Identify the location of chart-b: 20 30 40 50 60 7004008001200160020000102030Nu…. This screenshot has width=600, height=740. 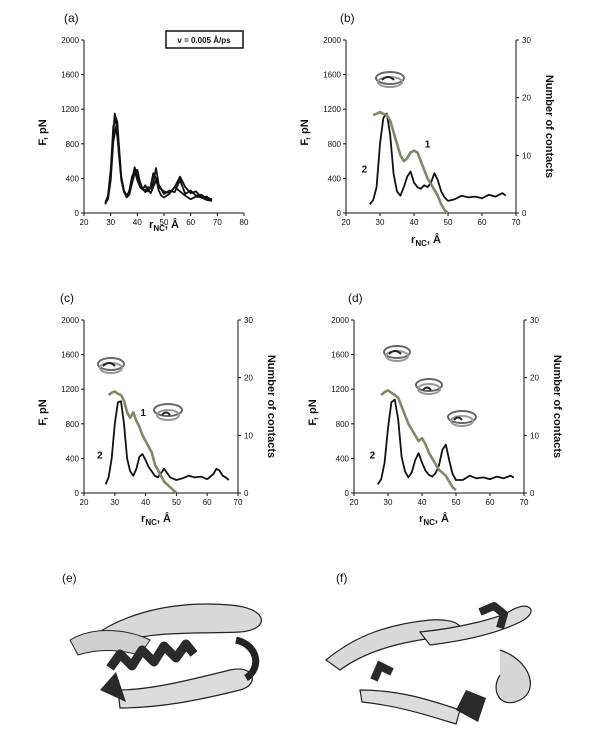
(427, 142).